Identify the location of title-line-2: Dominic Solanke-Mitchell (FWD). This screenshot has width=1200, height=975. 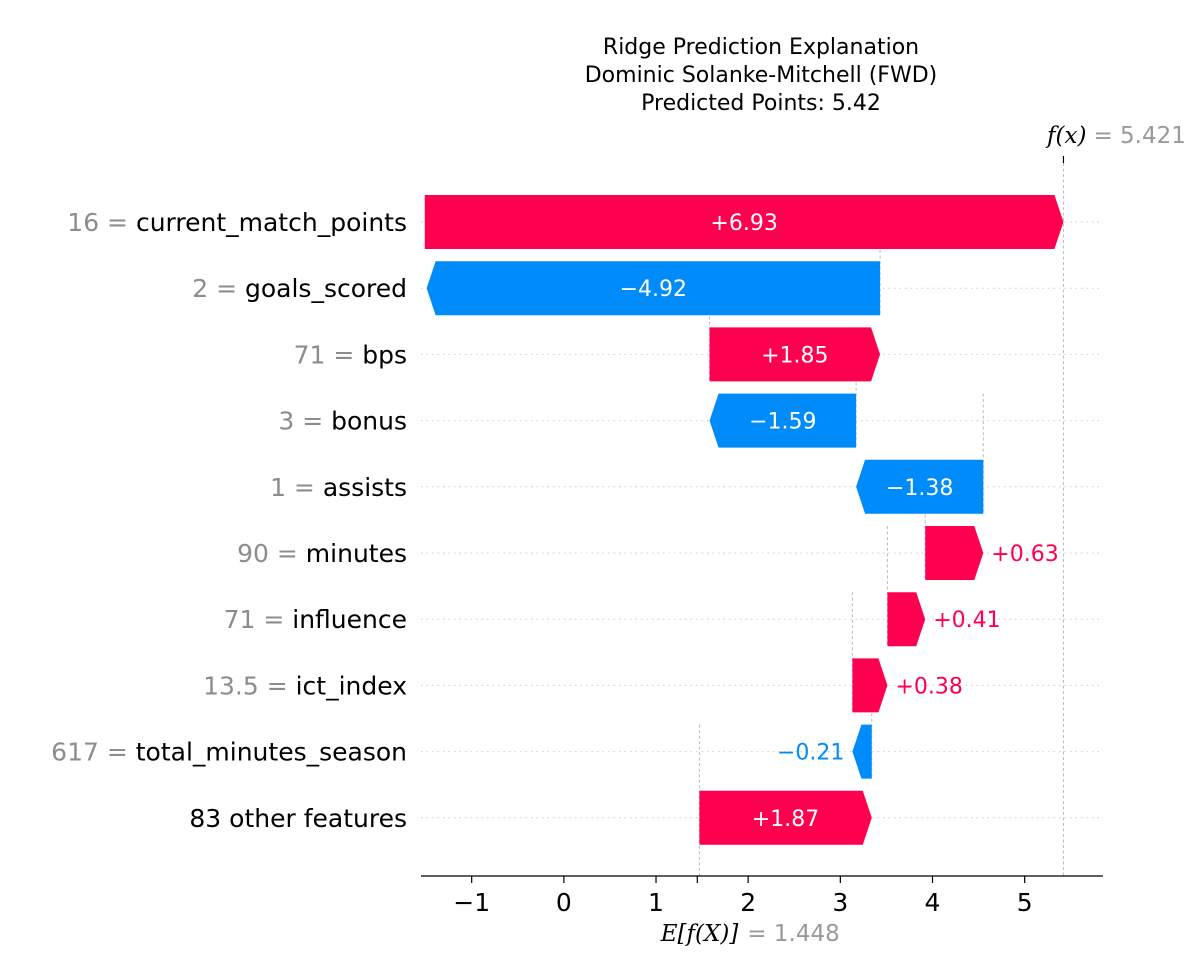
(761, 75).